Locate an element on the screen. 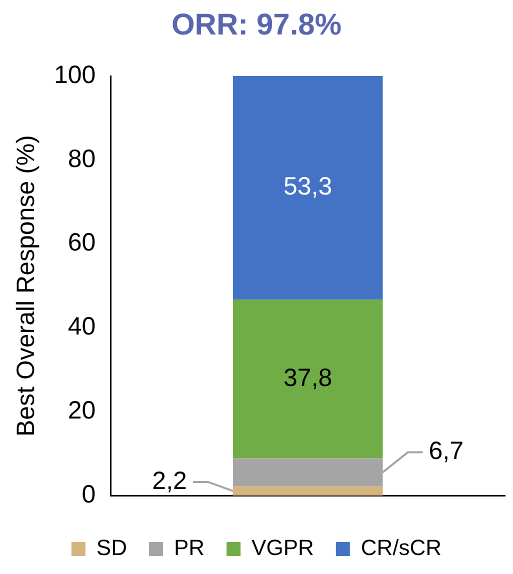  y-tick-label: 80 is located at coordinates (82, 158).